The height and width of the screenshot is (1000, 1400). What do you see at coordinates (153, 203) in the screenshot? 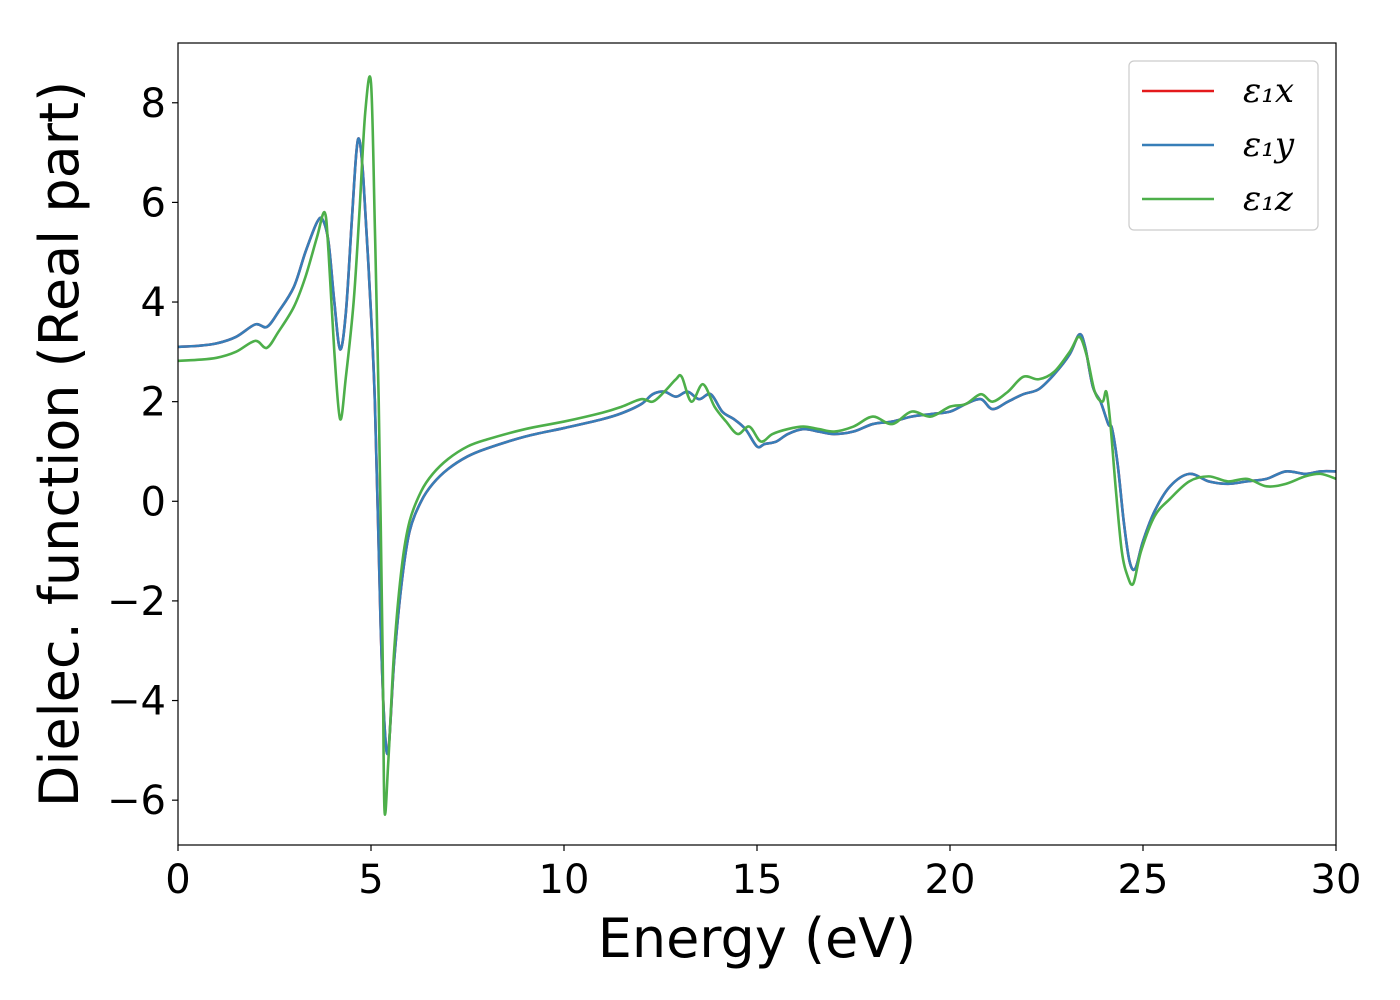
I see `y-tick-label: 6` at bounding box center [153, 203].